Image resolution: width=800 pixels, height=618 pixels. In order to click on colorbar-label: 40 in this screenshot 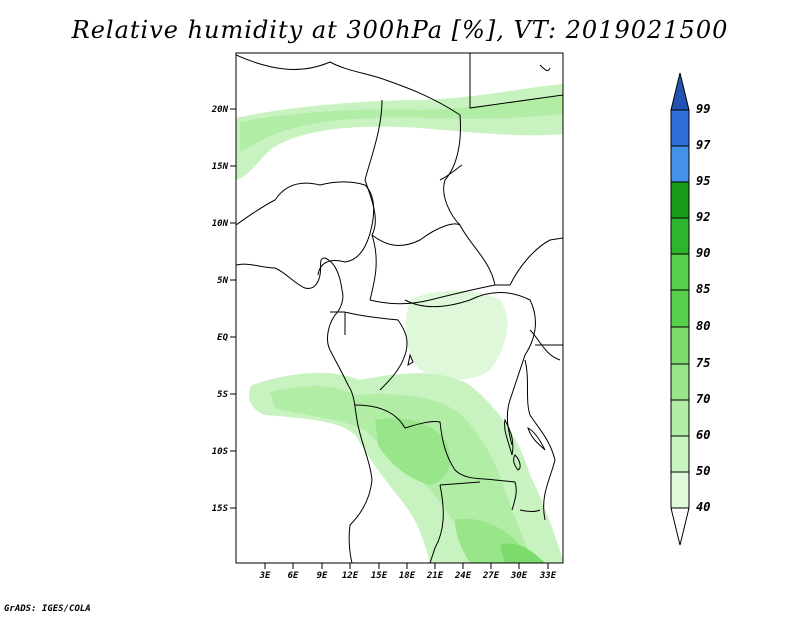, I will do `click(703, 507)`.